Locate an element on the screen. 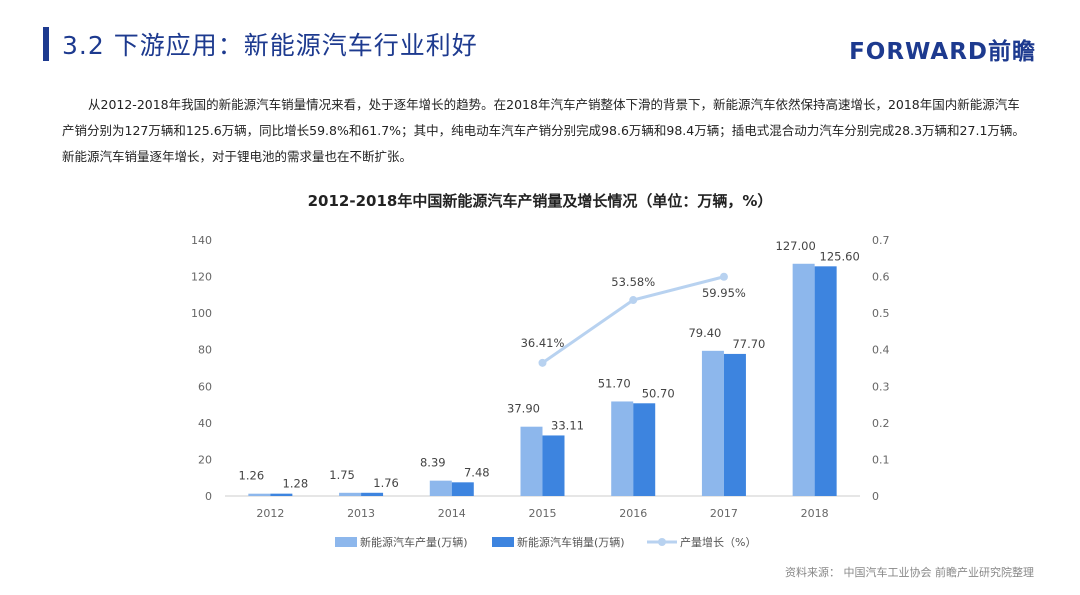 This screenshot has width=1080, height=595. production-label: 51.70 is located at coordinates (614, 383).